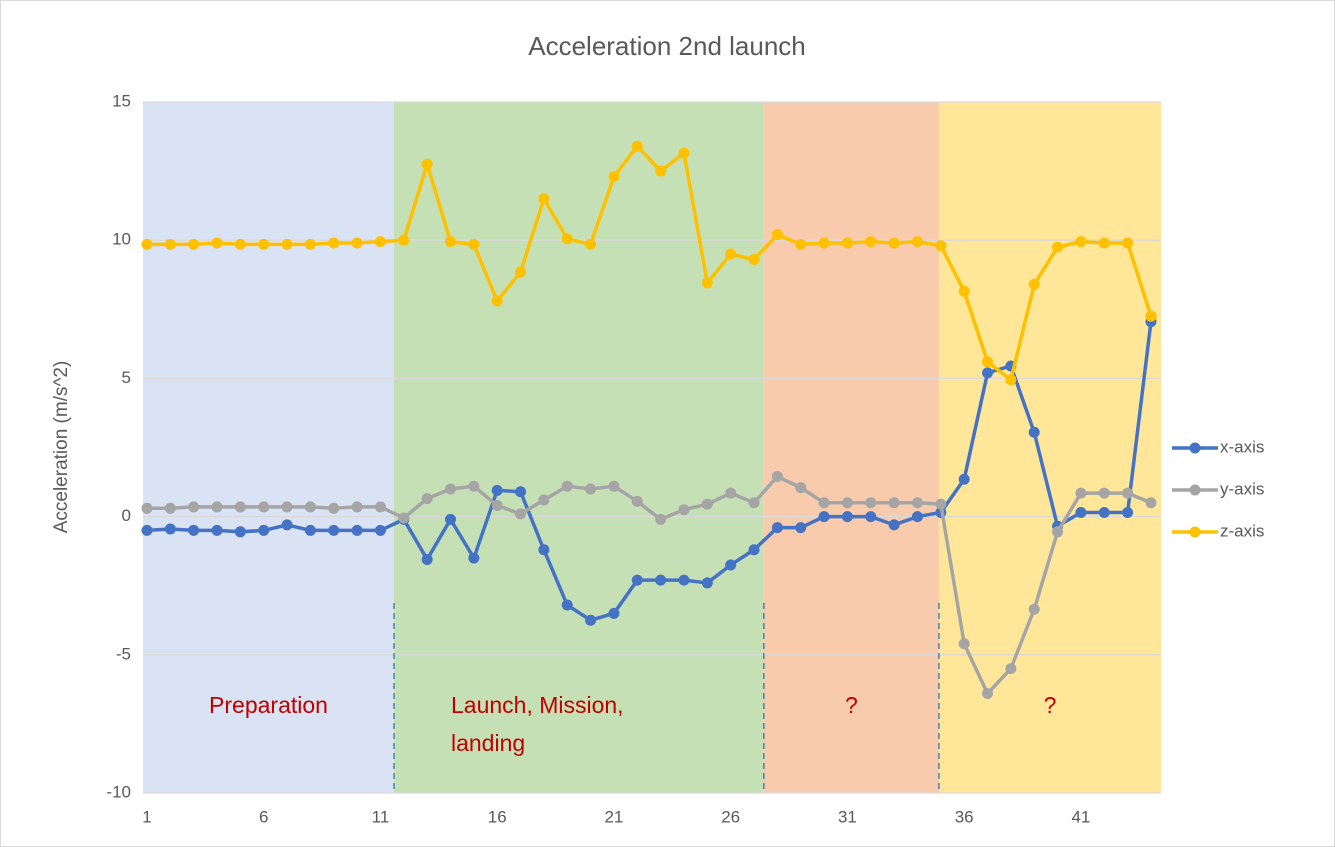 Image resolution: width=1335 pixels, height=847 pixels. Describe the element at coordinates (123, 653) in the screenshot. I see `y-tick-label: -5` at that location.